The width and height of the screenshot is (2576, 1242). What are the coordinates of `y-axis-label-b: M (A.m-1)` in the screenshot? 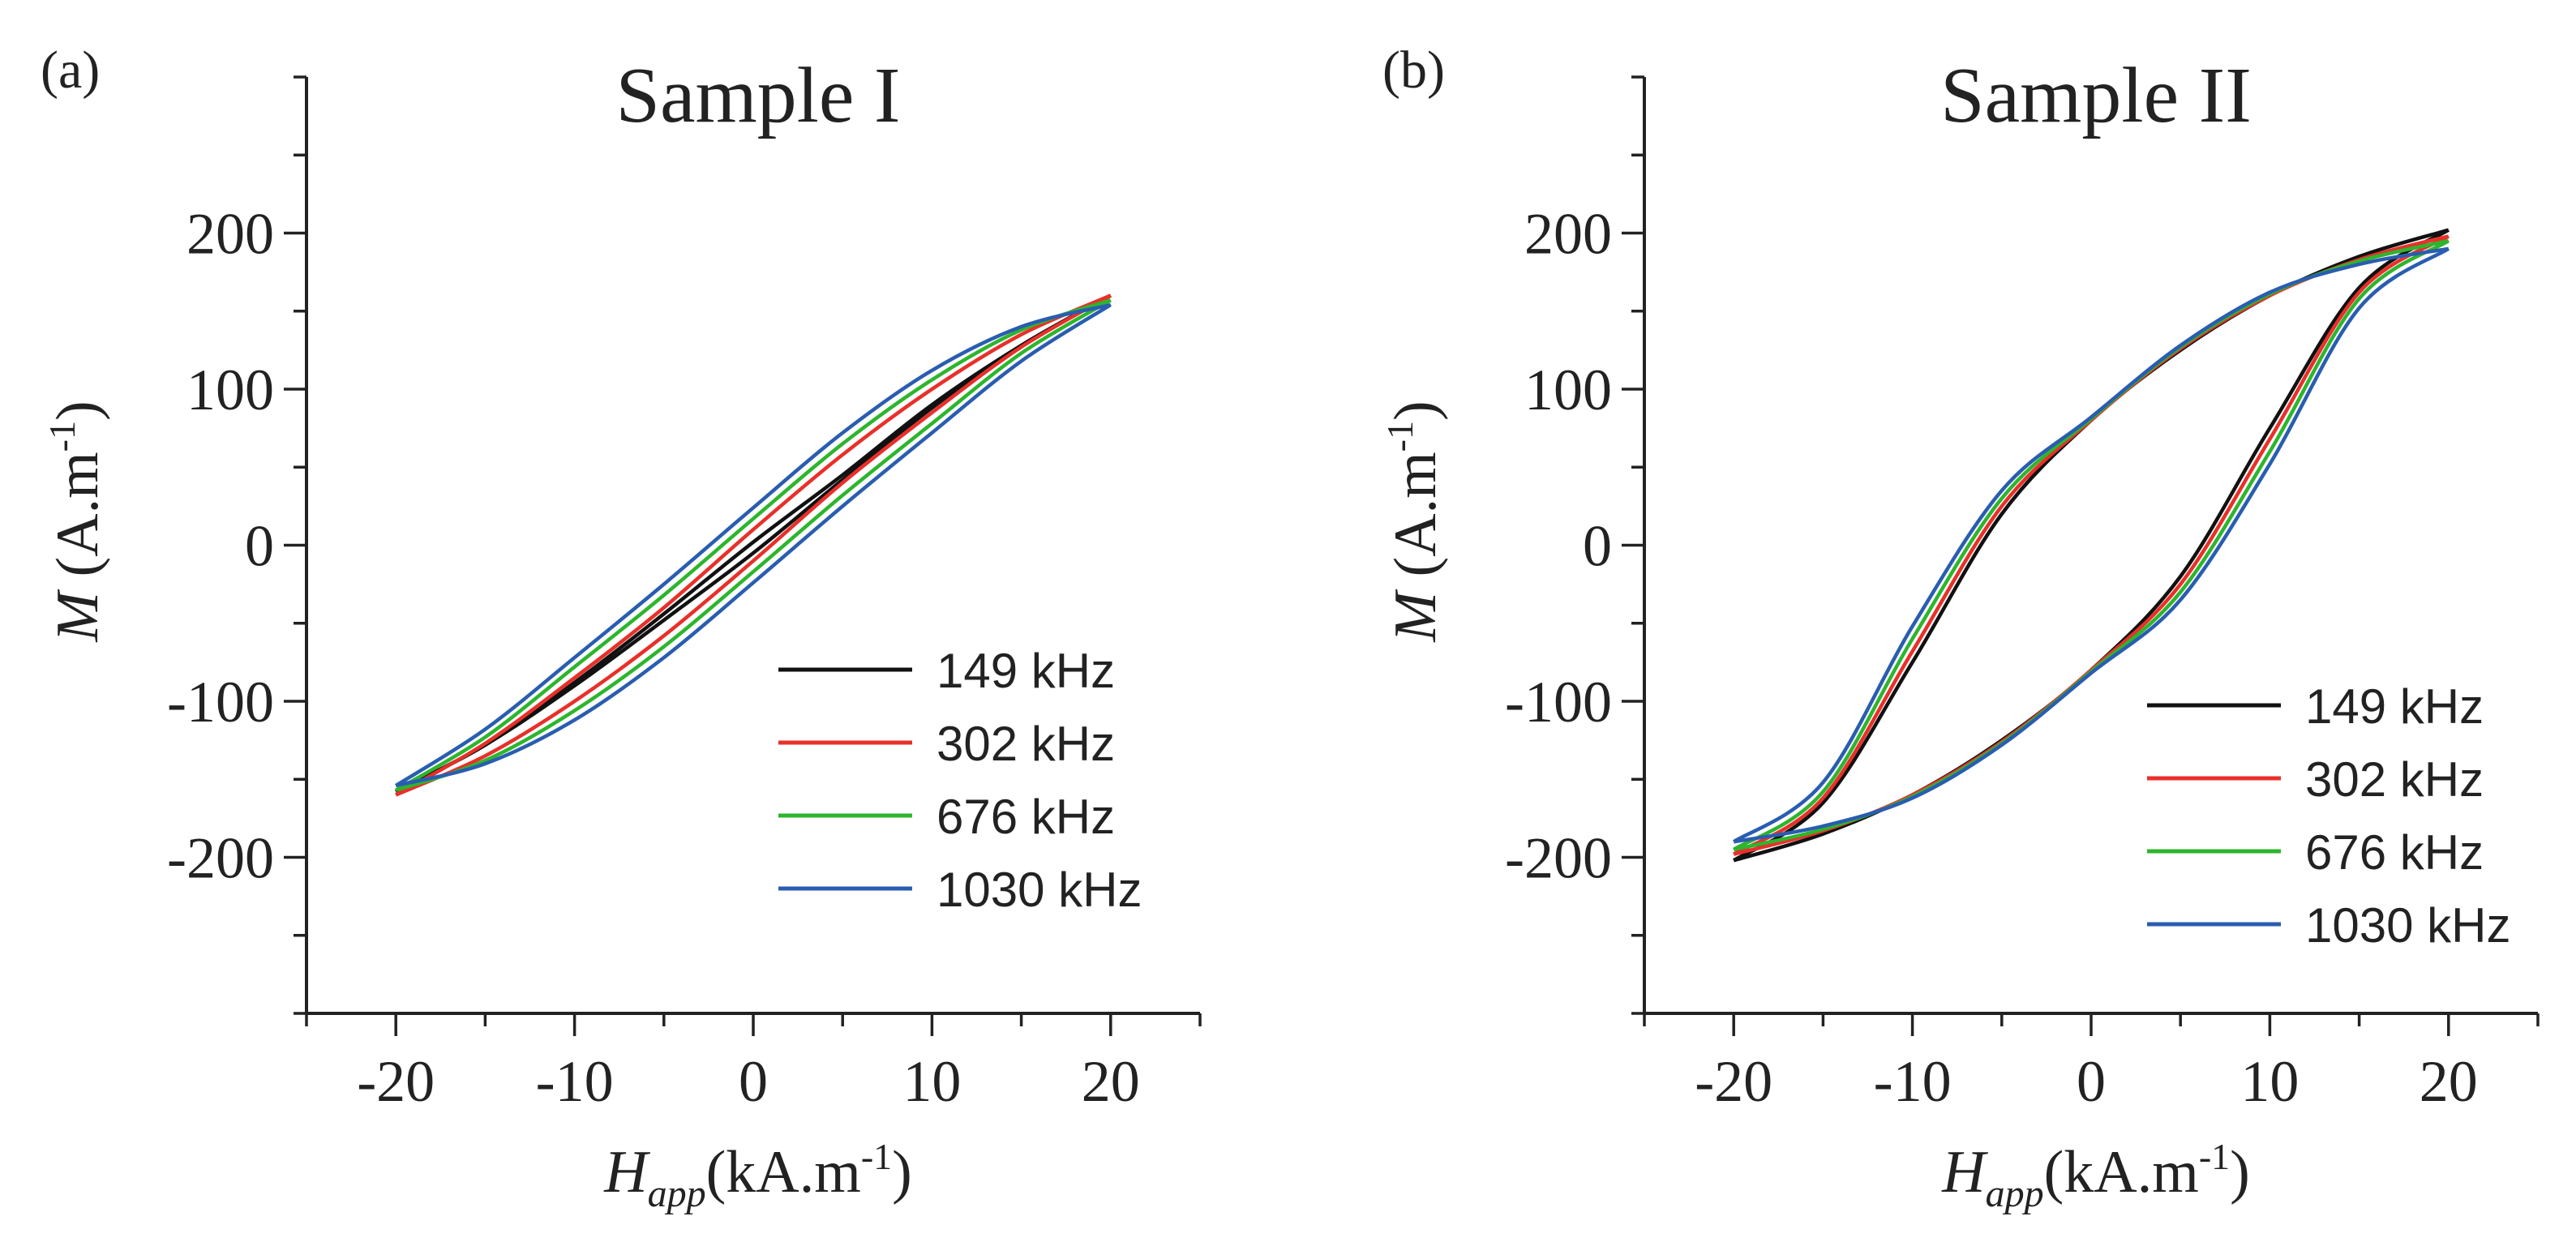 It's located at (1414, 521).